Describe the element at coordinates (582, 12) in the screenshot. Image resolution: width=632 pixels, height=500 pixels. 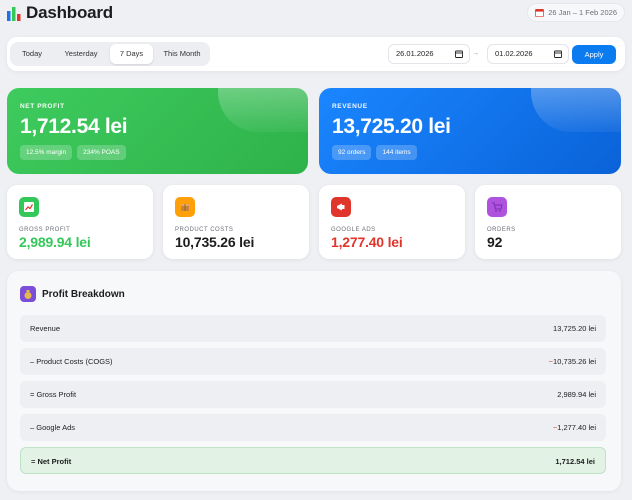
I see `date-range-text: 26 Jan – 1 Feb 2026` at that location.